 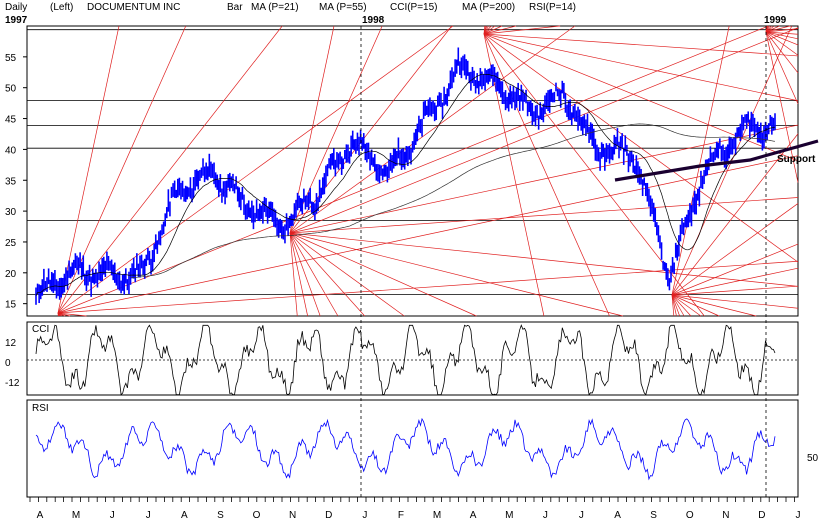 What do you see at coordinates (796, 159) in the screenshot?
I see `support-label: Support` at bounding box center [796, 159].